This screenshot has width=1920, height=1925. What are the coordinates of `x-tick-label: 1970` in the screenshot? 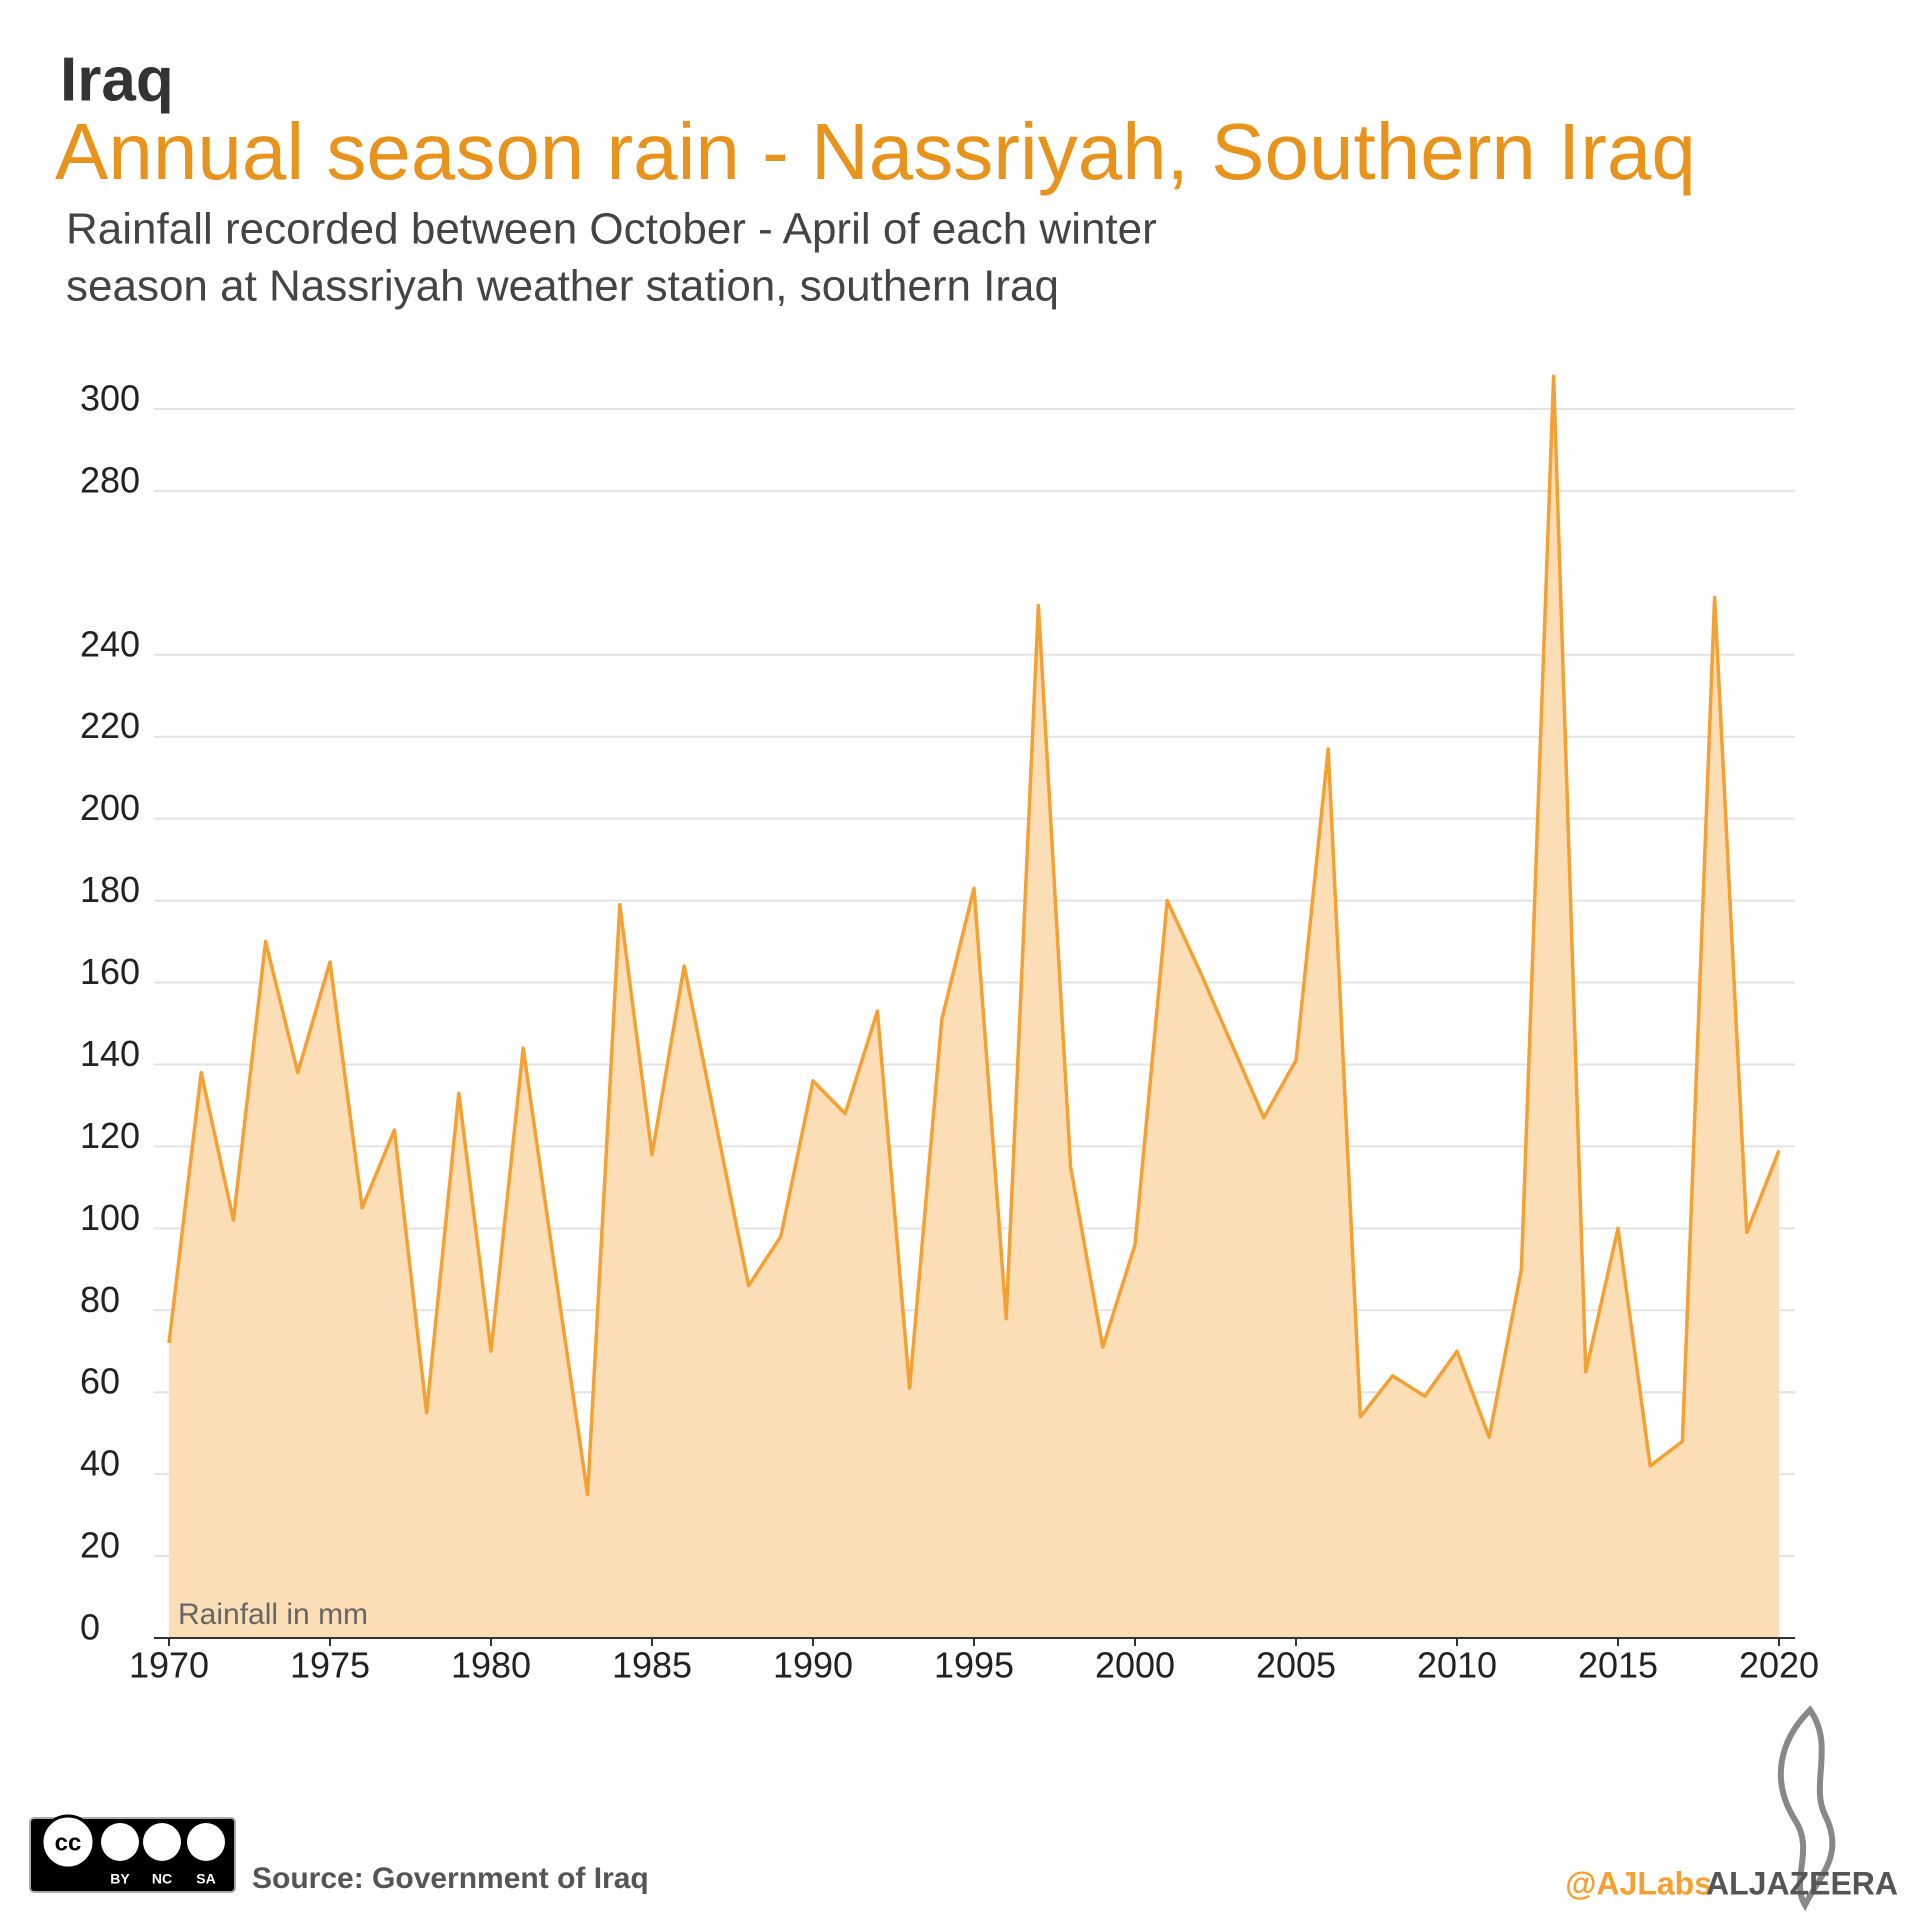 It's located at (169, 1665).